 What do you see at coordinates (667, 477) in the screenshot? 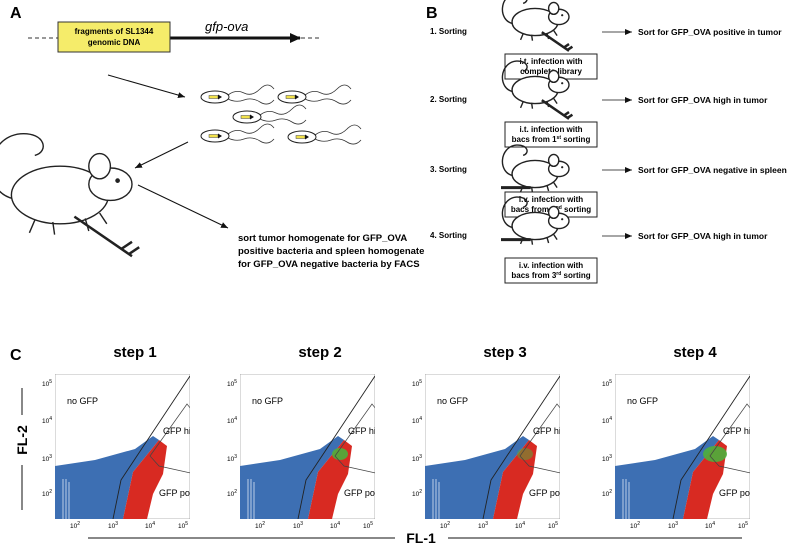
I see `negative-events` at bounding box center [667, 477].